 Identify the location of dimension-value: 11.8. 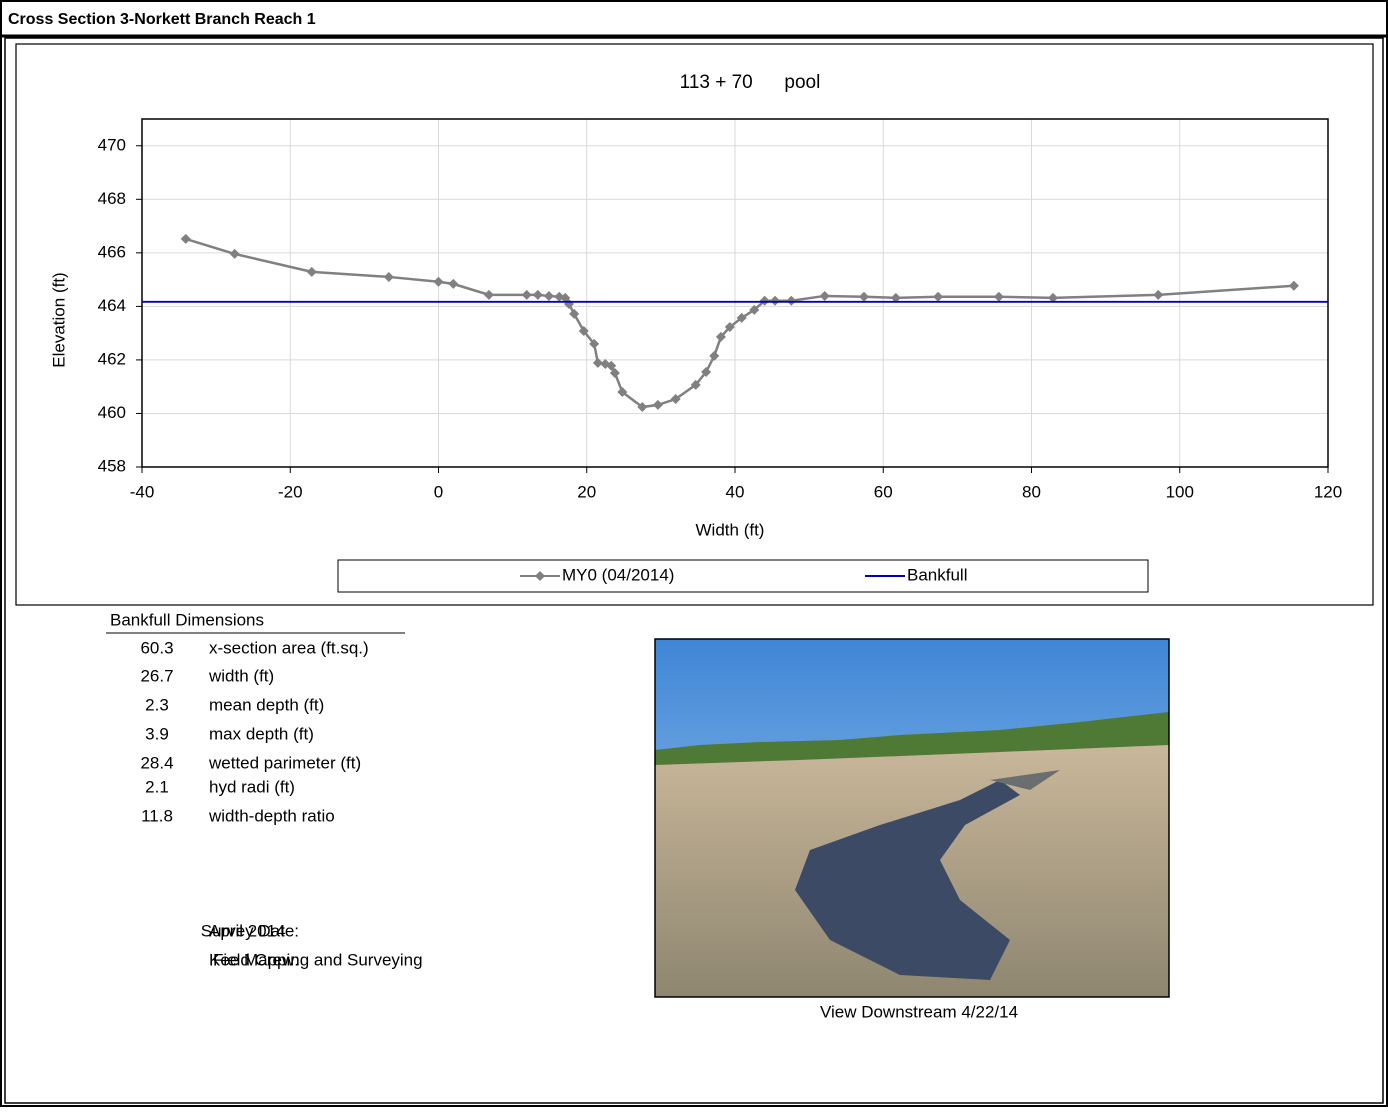
(157, 815).